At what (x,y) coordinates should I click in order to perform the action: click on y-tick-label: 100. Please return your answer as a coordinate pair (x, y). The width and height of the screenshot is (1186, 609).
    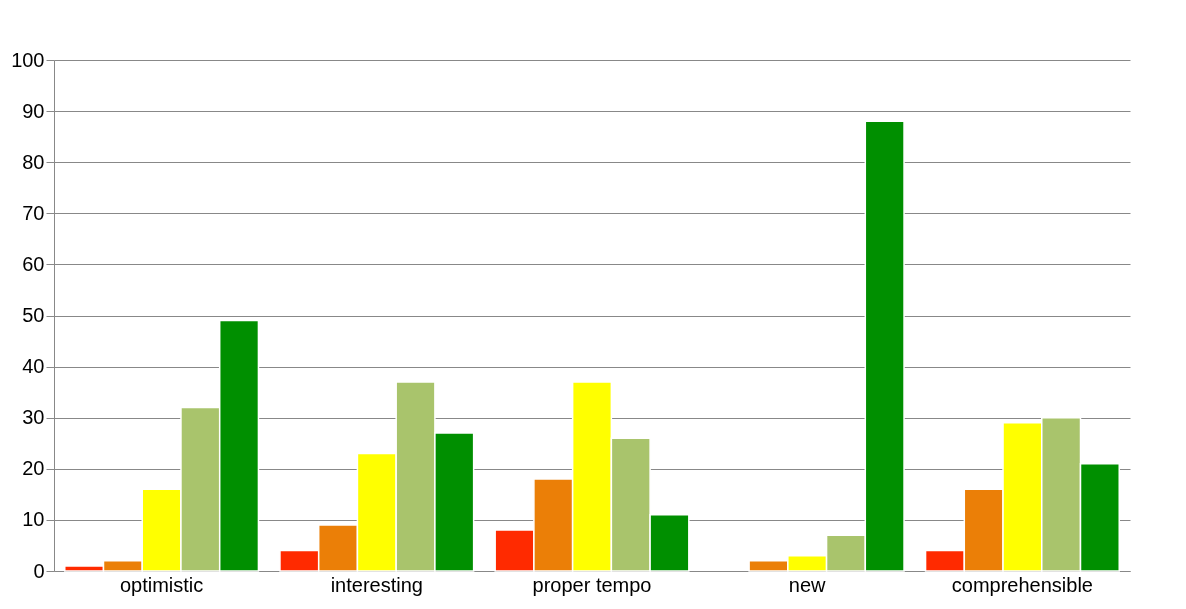
    Looking at the image, I should click on (28, 59).